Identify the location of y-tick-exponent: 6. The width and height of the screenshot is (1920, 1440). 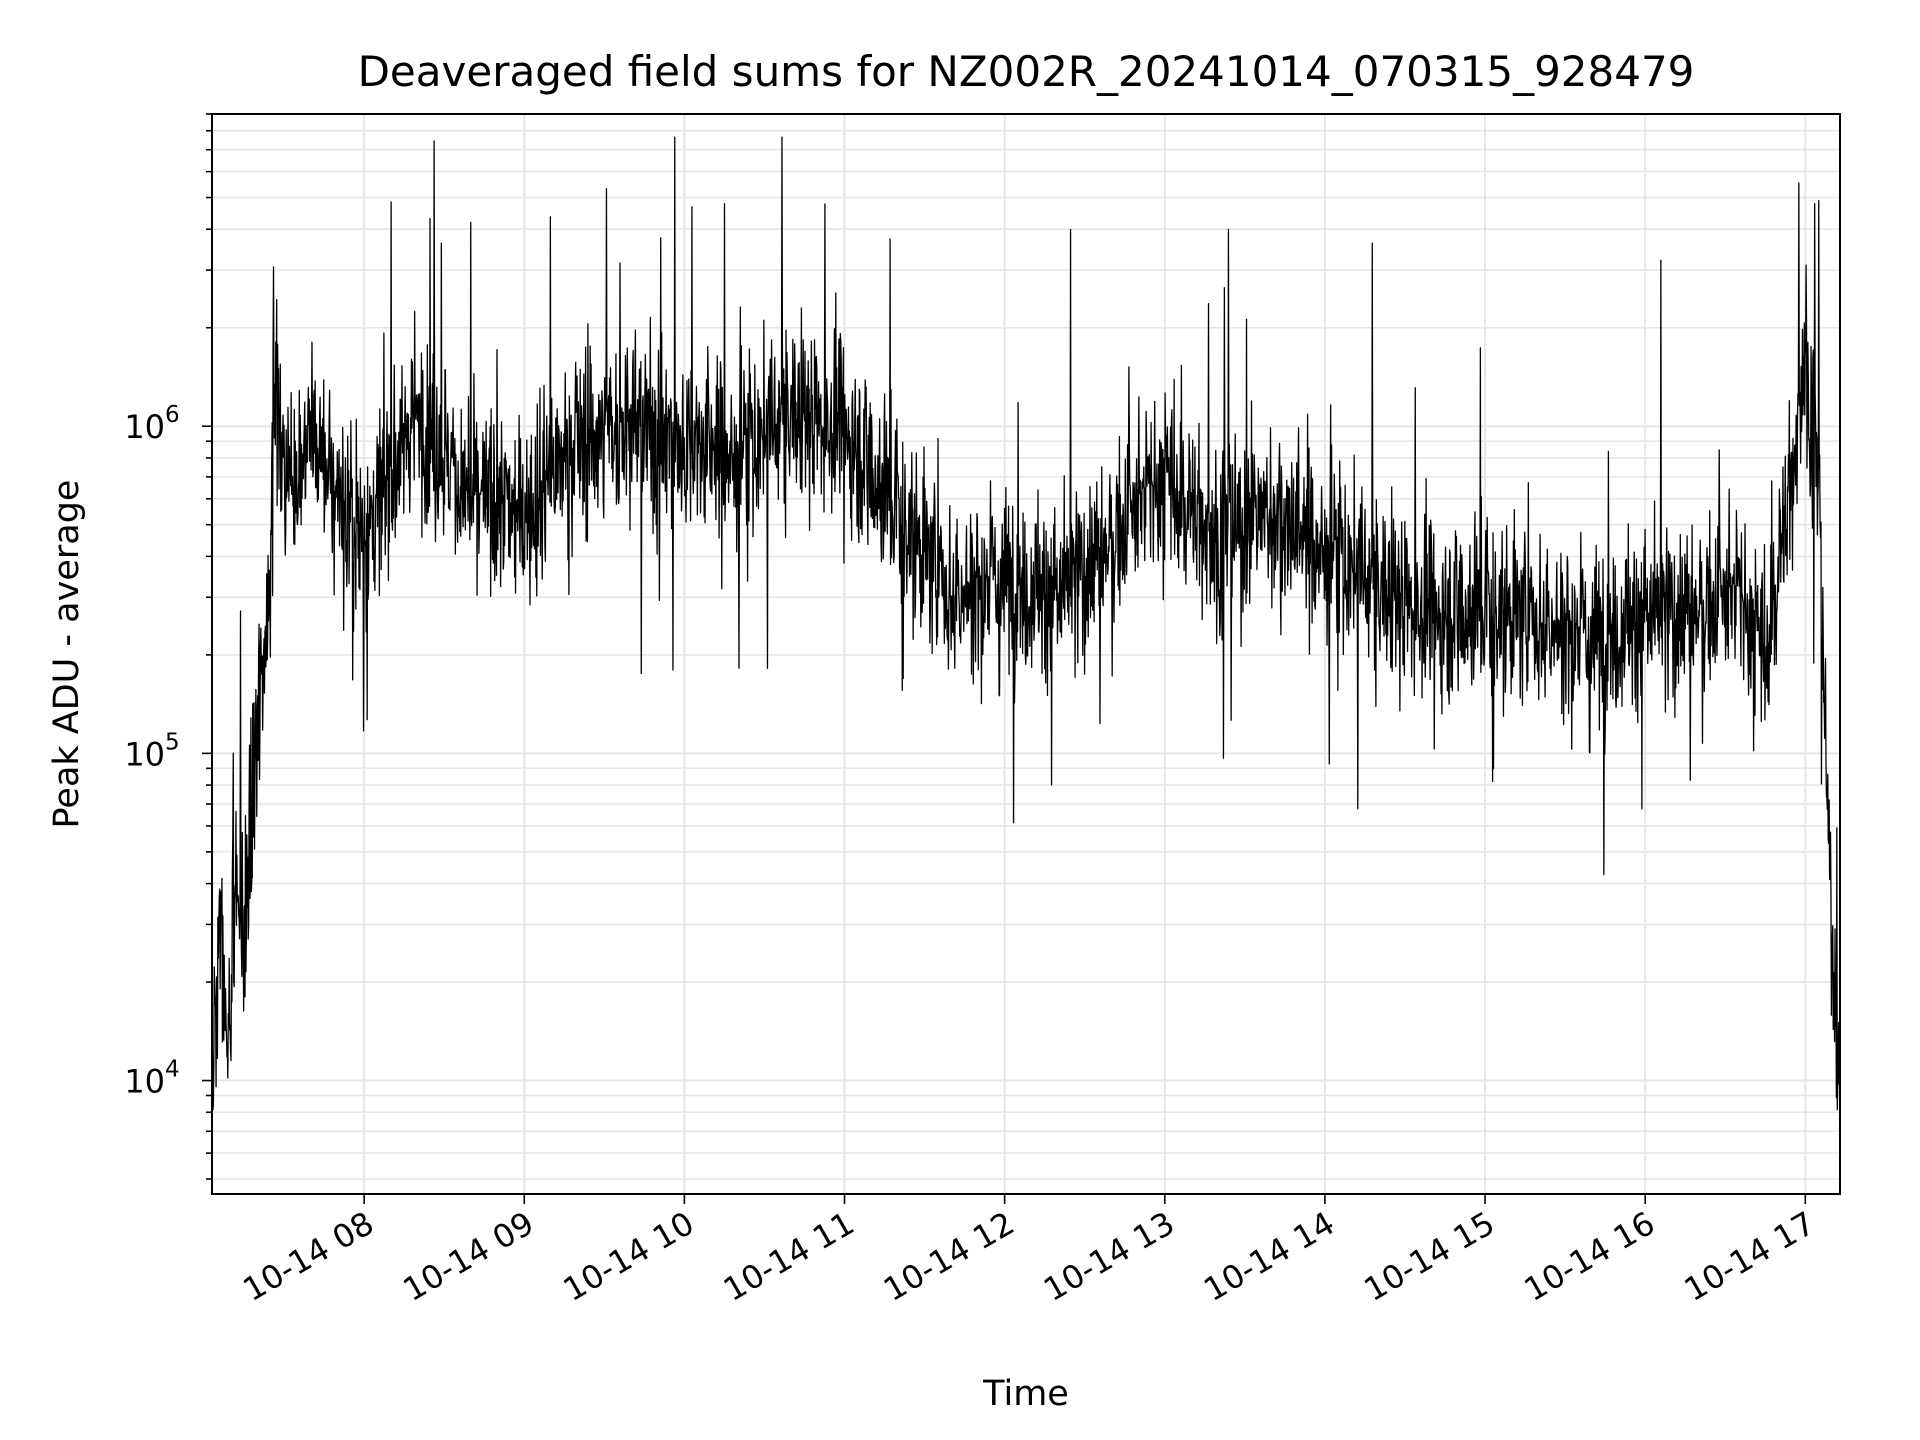
(172, 415).